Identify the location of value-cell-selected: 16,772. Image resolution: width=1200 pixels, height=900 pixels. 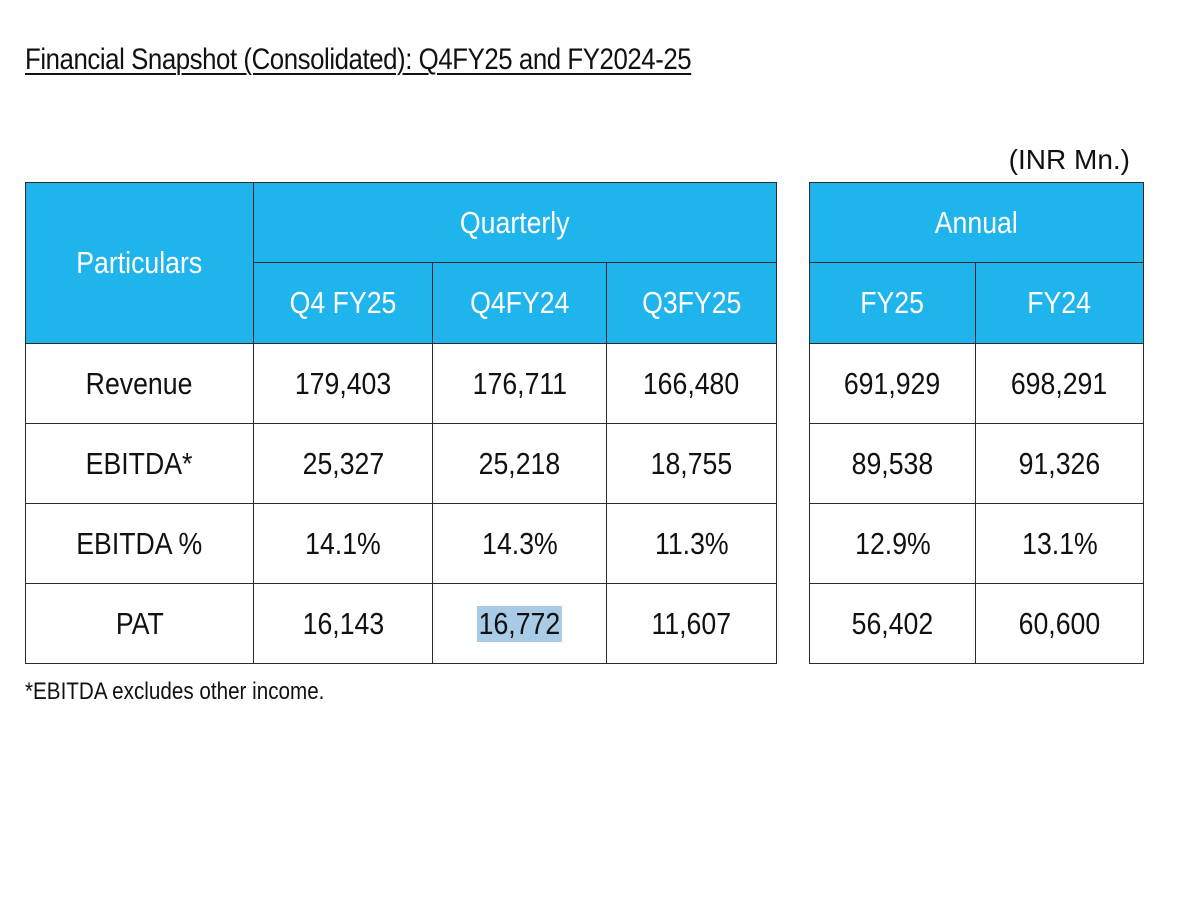
(519, 623).